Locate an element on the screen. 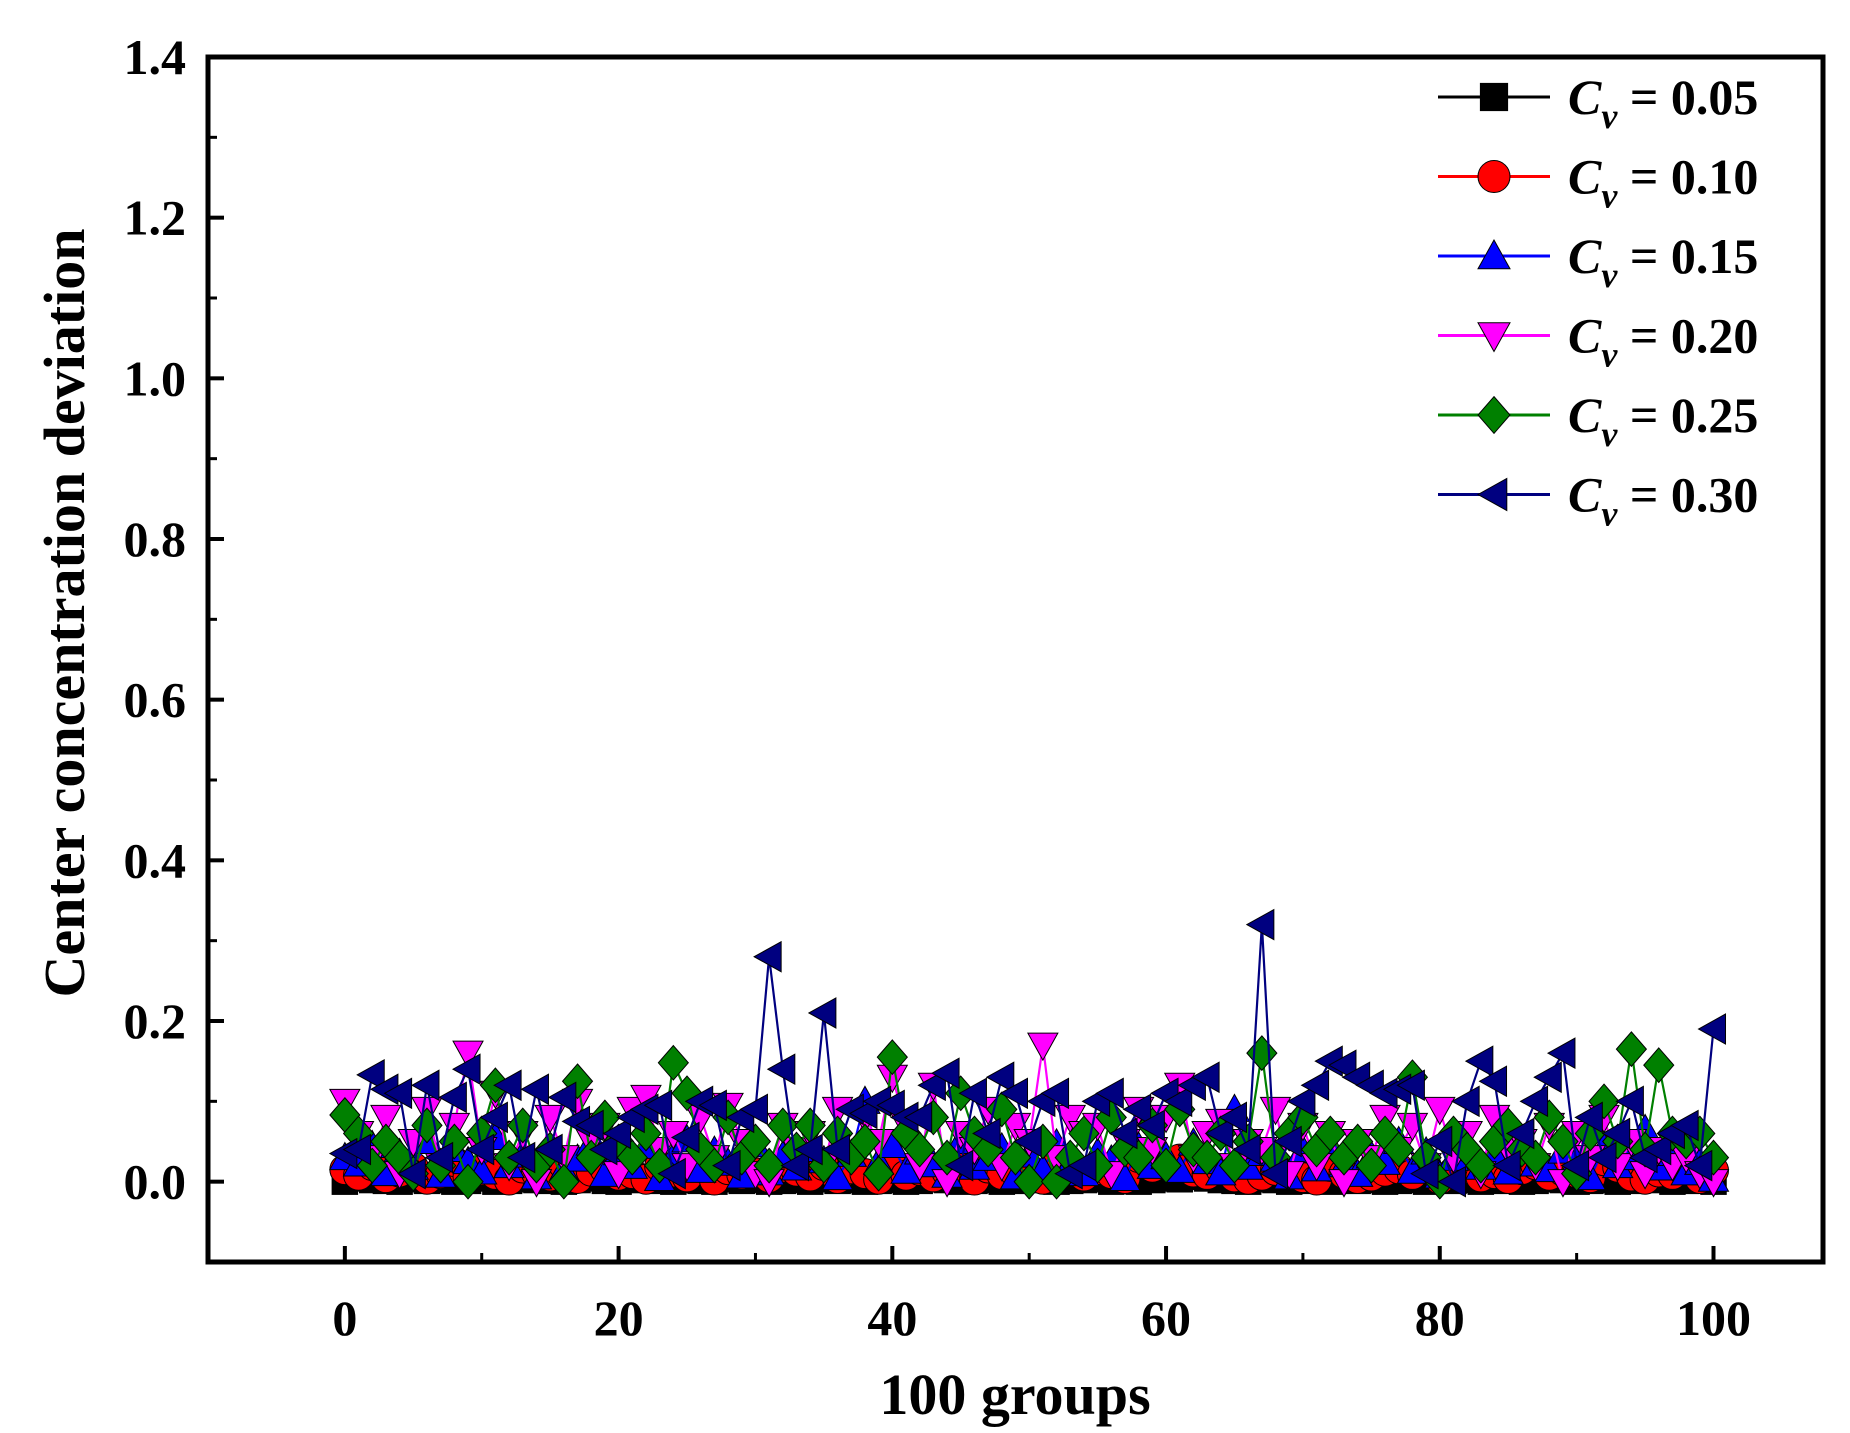 The height and width of the screenshot is (1433, 1850). x-tick-label: 40 is located at coordinates (892, 1318).